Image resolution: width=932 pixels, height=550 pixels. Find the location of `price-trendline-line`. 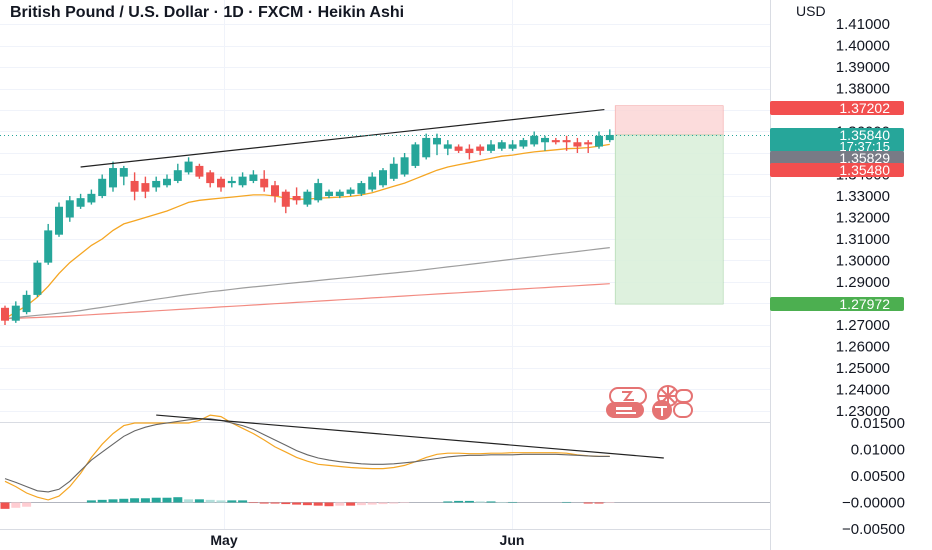

price-trendline-line is located at coordinates (342, 138).